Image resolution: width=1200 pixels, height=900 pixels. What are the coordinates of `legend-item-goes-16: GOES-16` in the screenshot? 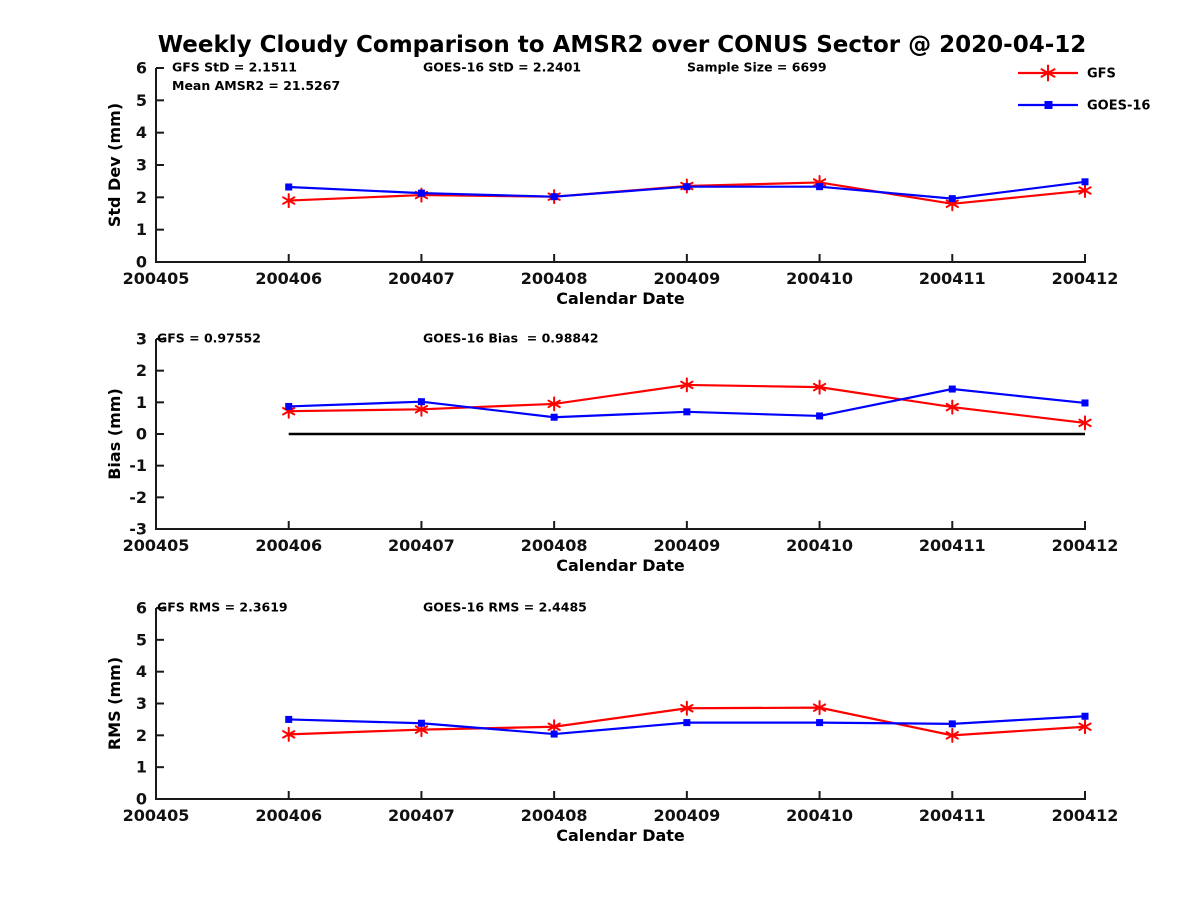 It's located at (1084, 106).